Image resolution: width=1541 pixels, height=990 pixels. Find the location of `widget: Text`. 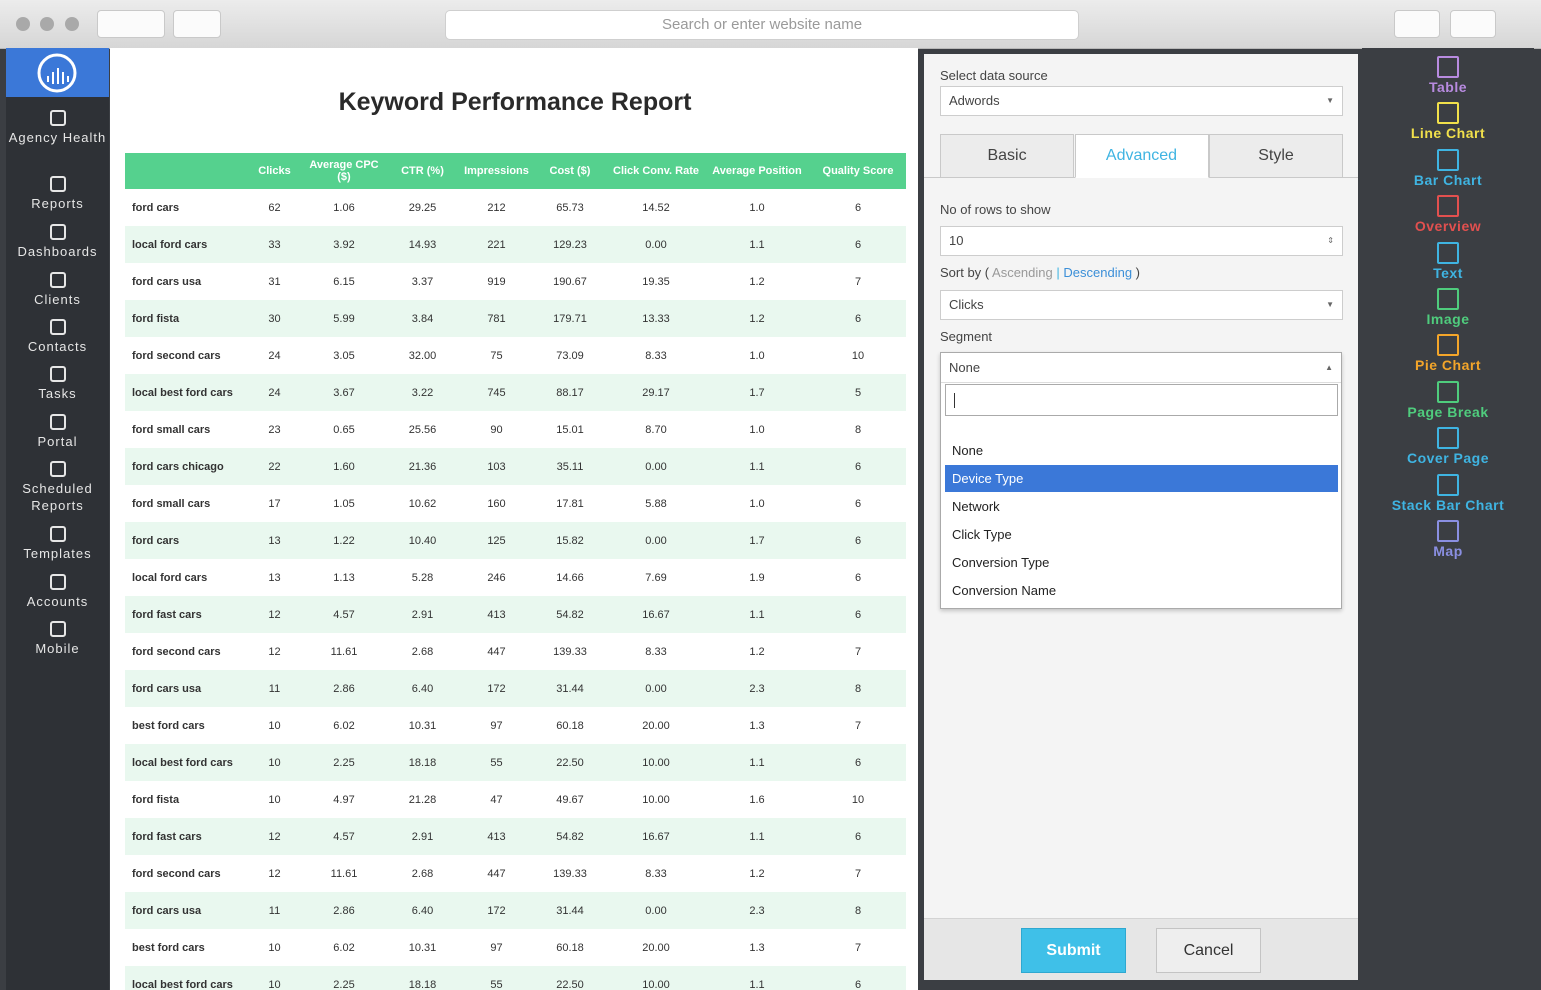

widget: Text is located at coordinates (1448, 261).